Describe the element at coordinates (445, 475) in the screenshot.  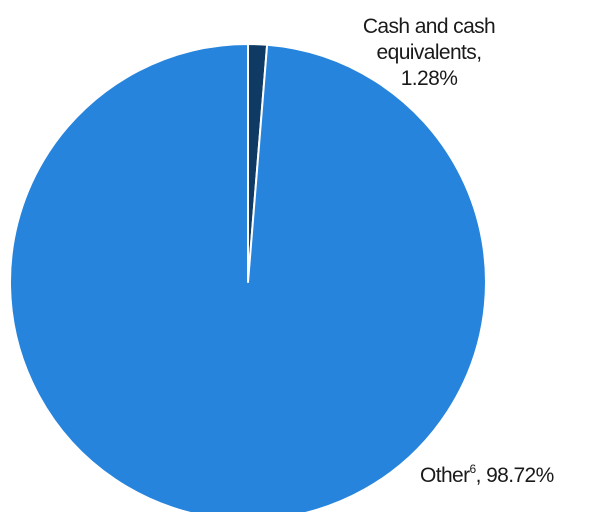
I see `slice-label-other-name: Other` at that location.